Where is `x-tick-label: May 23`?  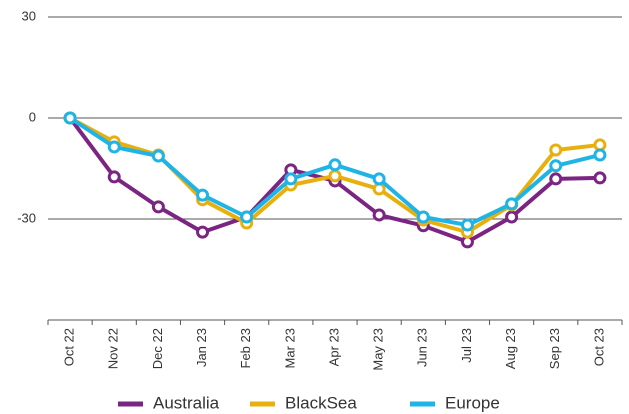 x-tick-label: May 23 is located at coordinates (378, 349).